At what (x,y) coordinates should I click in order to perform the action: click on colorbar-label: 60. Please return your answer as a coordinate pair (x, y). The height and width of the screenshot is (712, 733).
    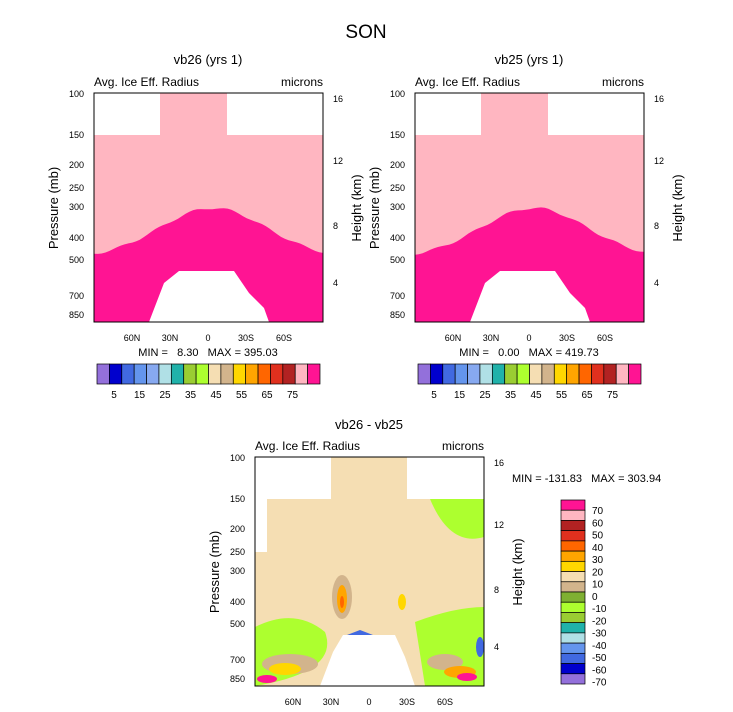
    Looking at the image, I should click on (598, 523).